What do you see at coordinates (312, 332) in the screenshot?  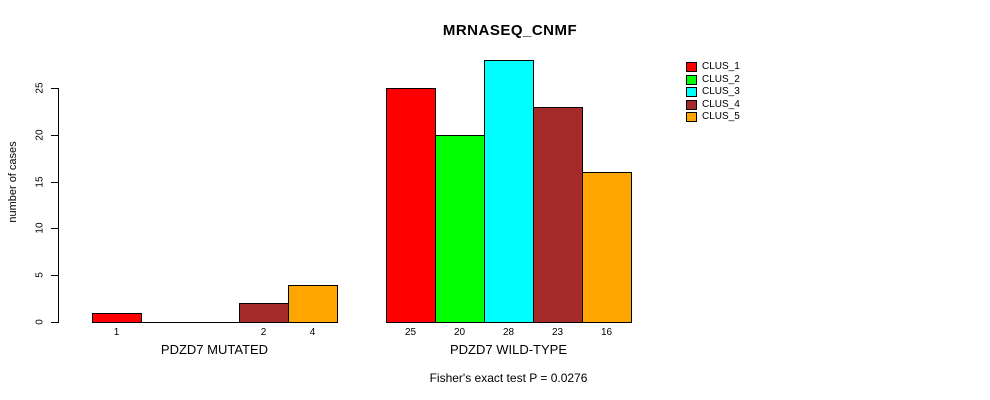 I see `bar-value-label: 4` at bounding box center [312, 332].